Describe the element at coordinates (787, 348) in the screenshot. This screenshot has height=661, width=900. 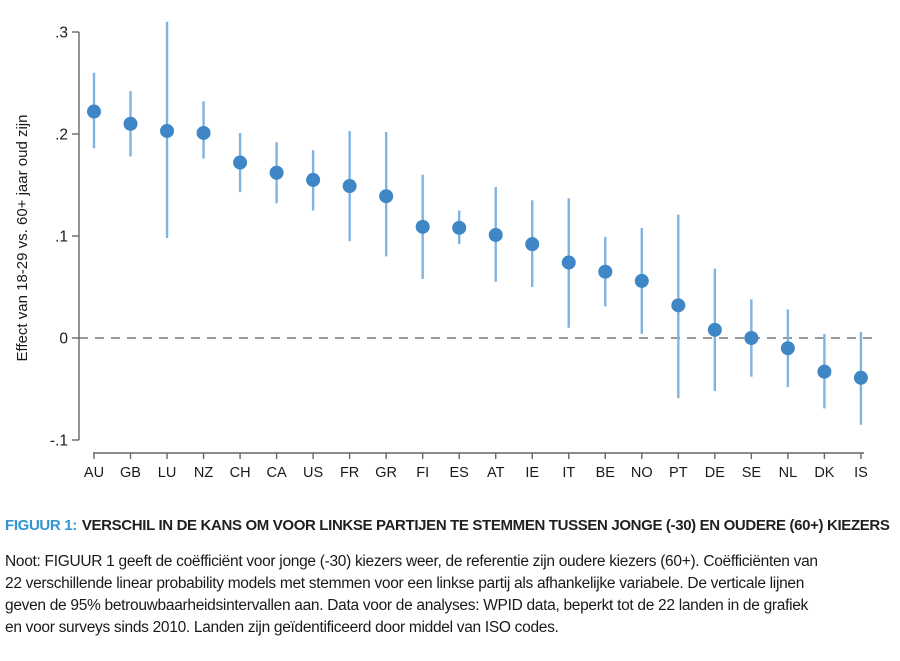
I see `data-point-nl` at that location.